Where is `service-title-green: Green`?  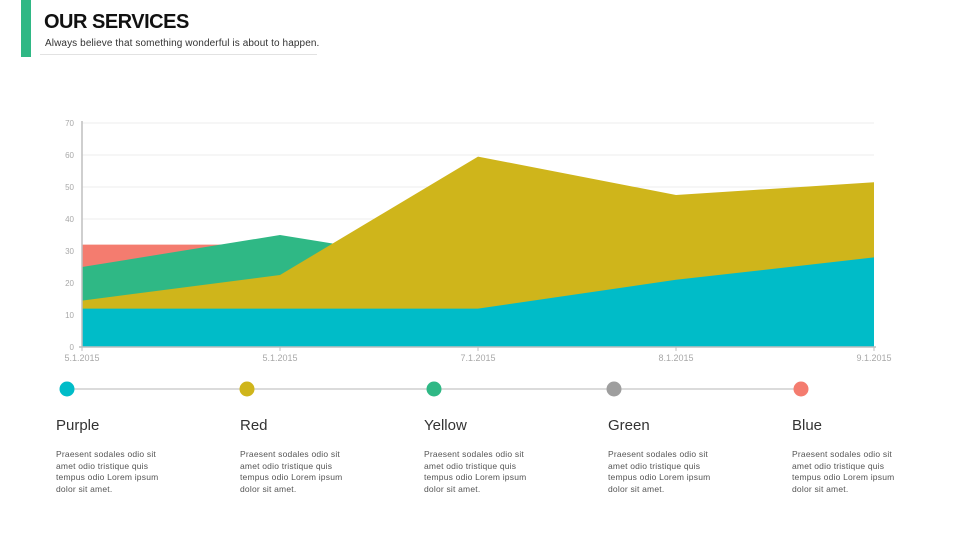
service-title-green: Green is located at coordinates (629, 425).